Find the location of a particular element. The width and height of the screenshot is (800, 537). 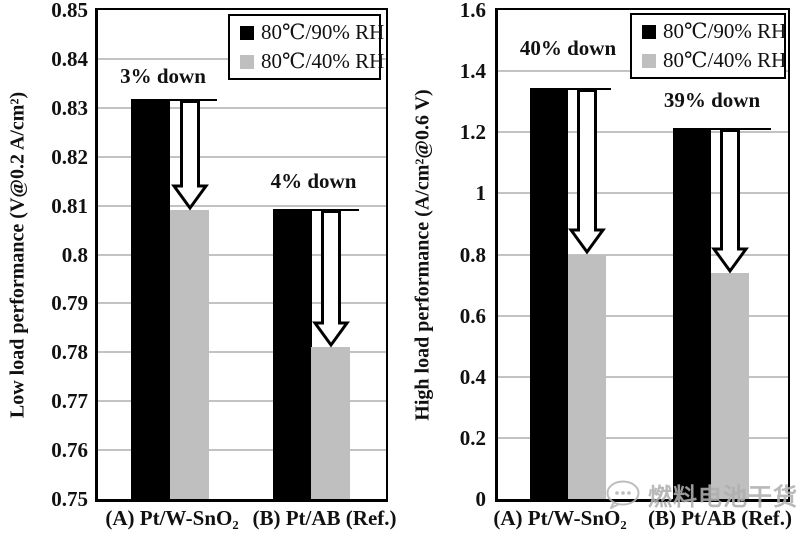

y-tick-label: 0.76 is located at coordinates (69, 450).